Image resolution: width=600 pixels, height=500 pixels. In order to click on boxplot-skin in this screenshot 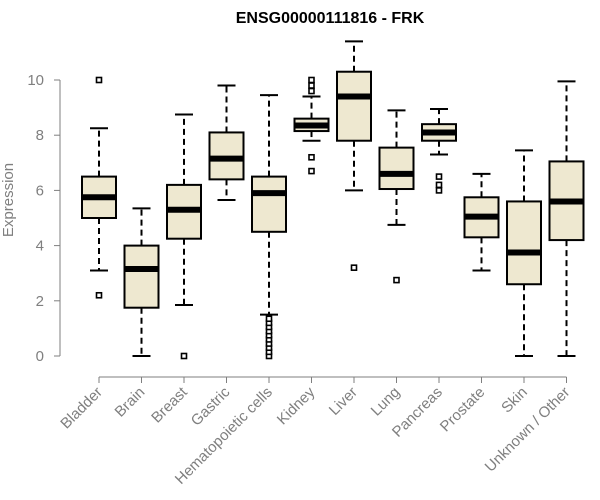, I will do `click(524, 253)`.